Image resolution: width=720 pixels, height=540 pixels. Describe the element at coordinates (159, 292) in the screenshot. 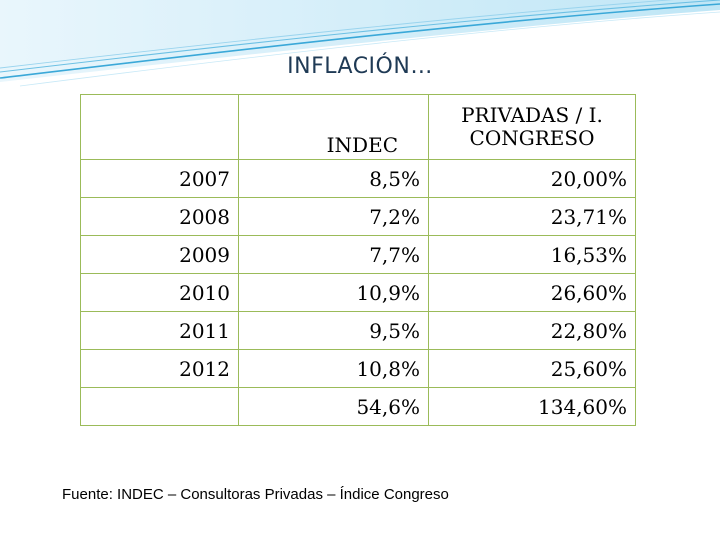

I see `year-cell: 2010` at that location.